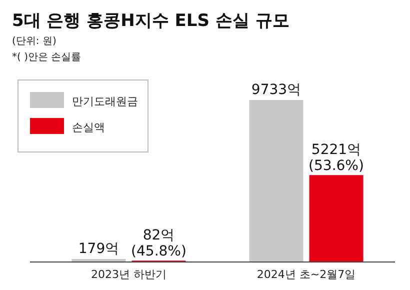  What do you see at coordinates (151, 21) in the screenshot?
I see `chart-title: 5대 은행 홍콩H지수 ELS 손실 규모` at bounding box center [151, 21].